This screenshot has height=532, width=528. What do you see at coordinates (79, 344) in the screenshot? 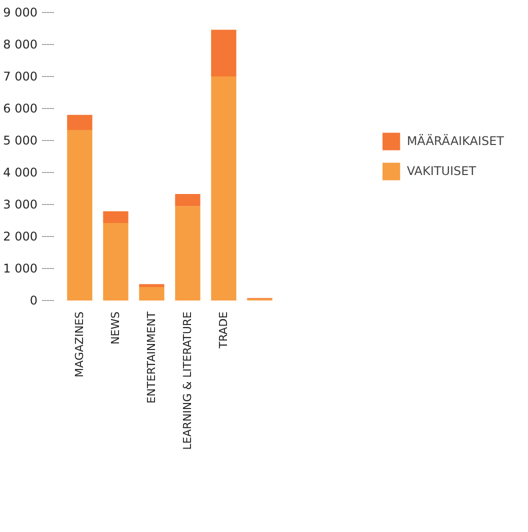
I see `x-tick-label: MAGAZINES` at bounding box center [79, 344].